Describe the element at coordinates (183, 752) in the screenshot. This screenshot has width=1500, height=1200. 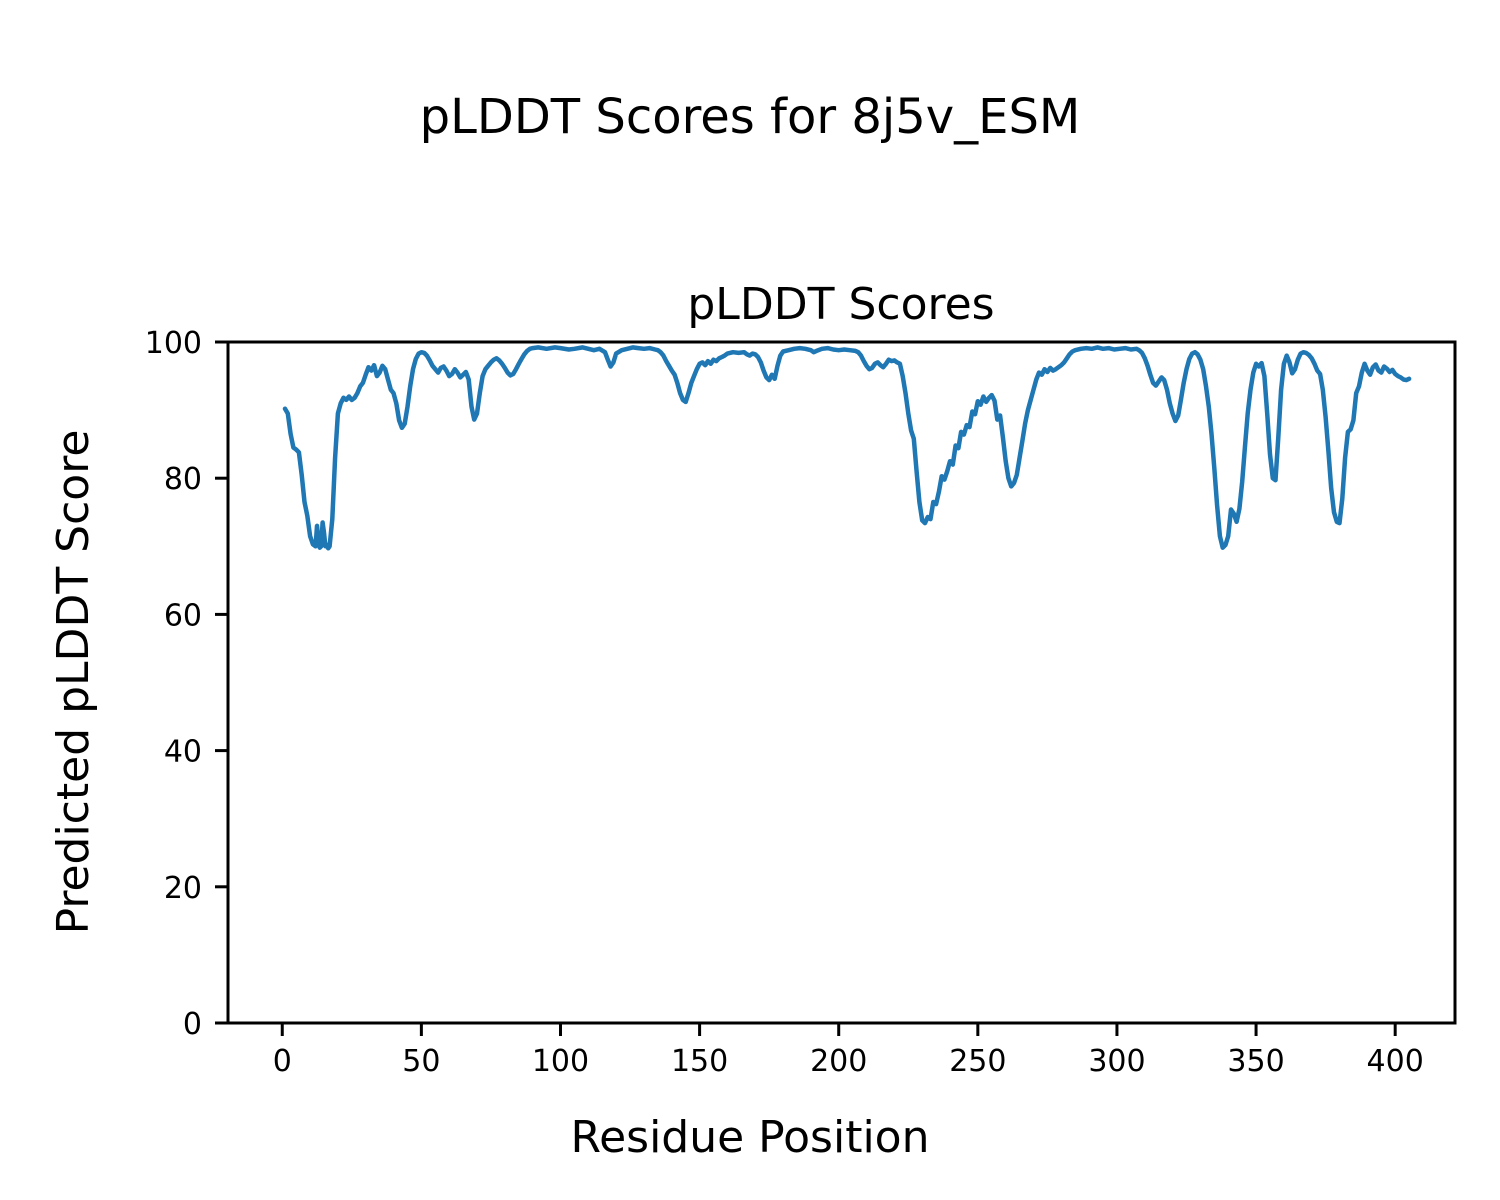
I see `y-tick-label: 40` at that location.